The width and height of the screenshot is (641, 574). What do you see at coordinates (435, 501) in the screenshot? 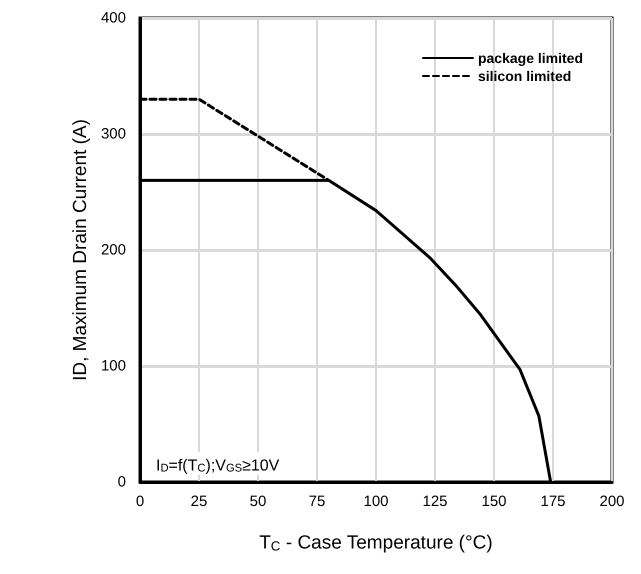
I see `x-tick-label: 125` at bounding box center [435, 501].